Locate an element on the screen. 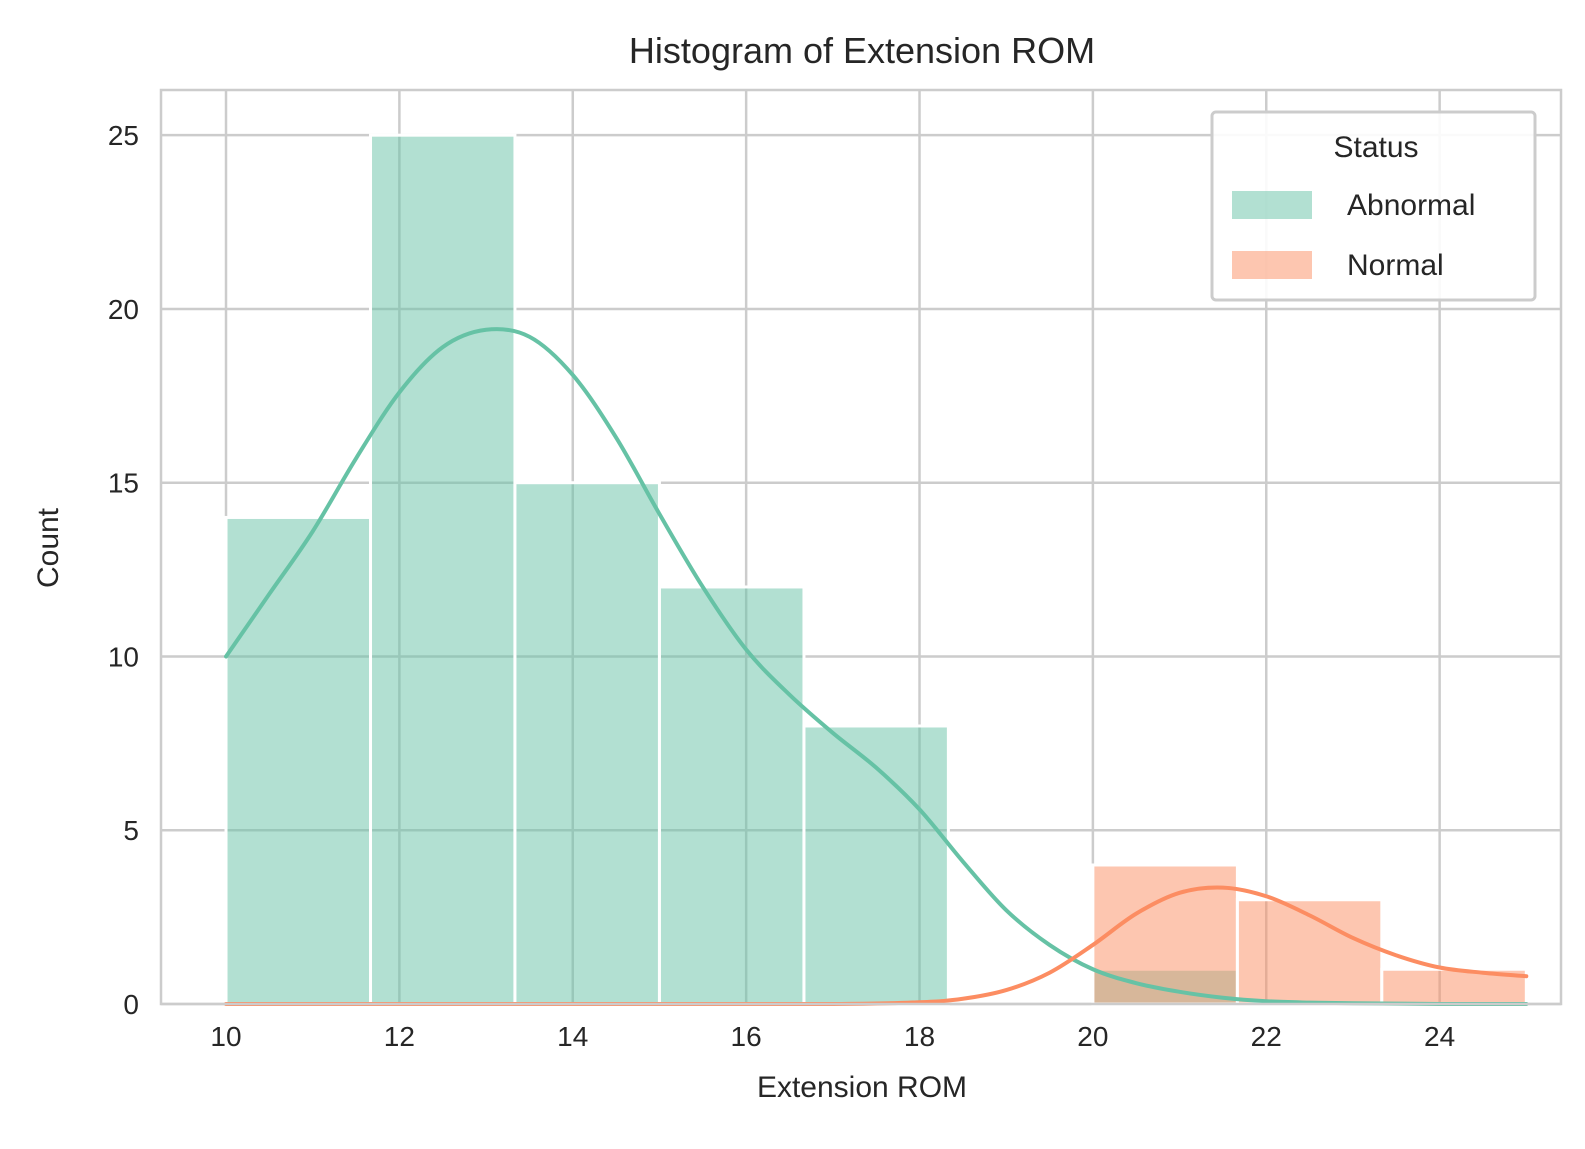 The image size is (1585, 1149). x-tick-label: 12 is located at coordinates (399, 1036).